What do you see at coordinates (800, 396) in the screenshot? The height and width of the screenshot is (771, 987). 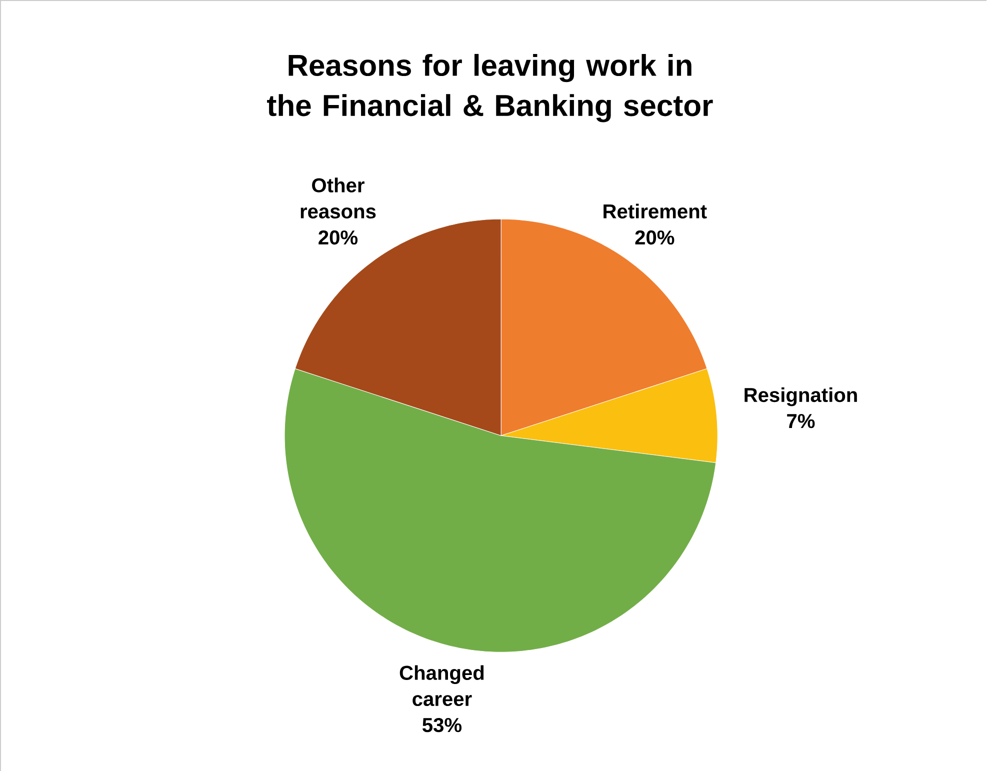 I see `slice-label: Resignation` at bounding box center [800, 396].